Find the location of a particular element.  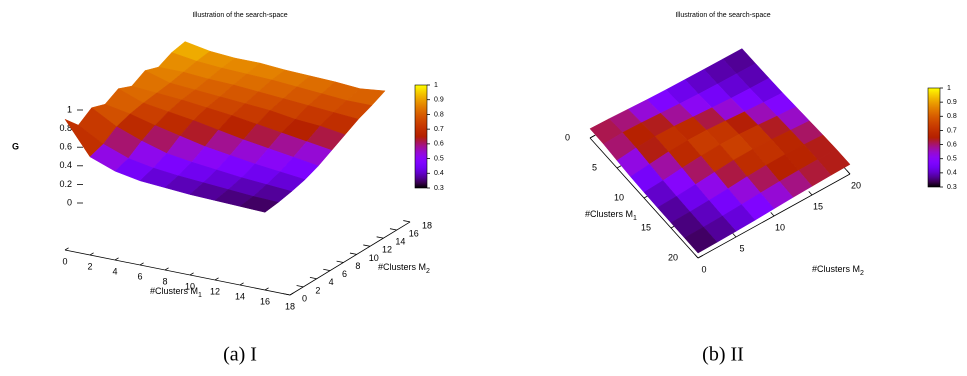

y-tick-label: 14 is located at coordinates (400, 242).